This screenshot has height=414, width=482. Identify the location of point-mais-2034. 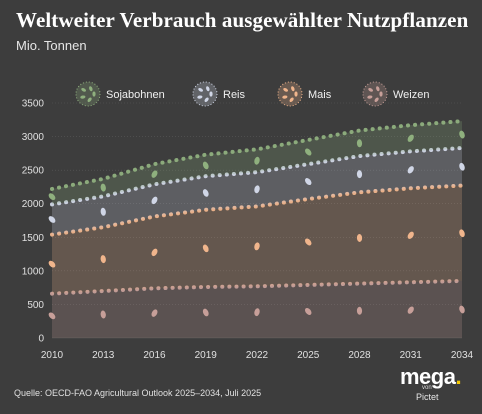
(462, 233).